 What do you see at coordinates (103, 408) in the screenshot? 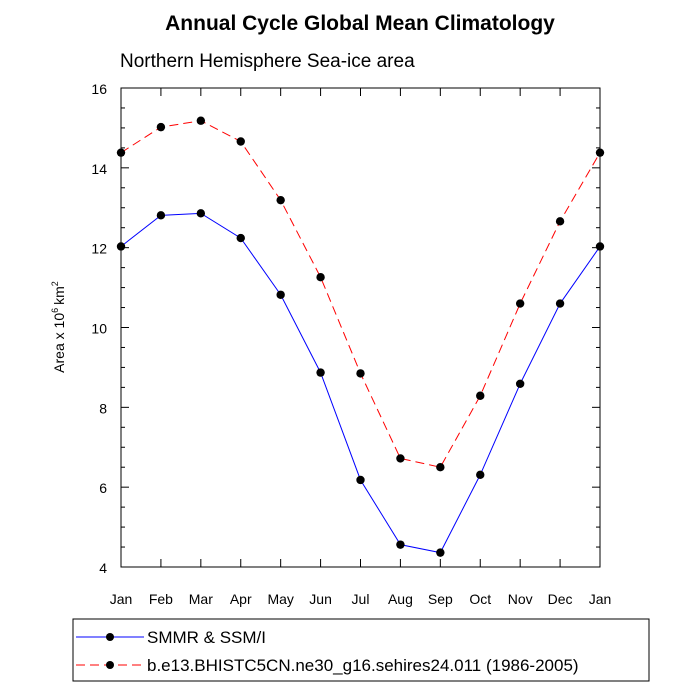
I see `y-tick-label: 8` at bounding box center [103, 408].